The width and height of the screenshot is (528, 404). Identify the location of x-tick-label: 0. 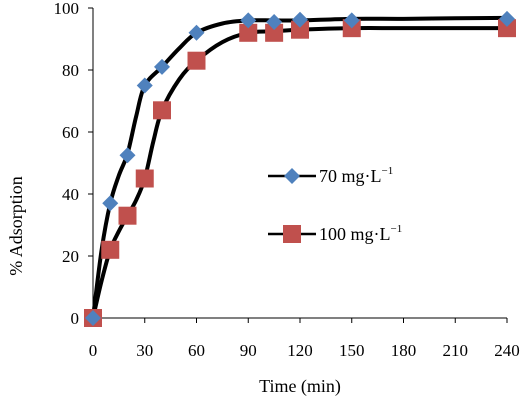
(93, 350).